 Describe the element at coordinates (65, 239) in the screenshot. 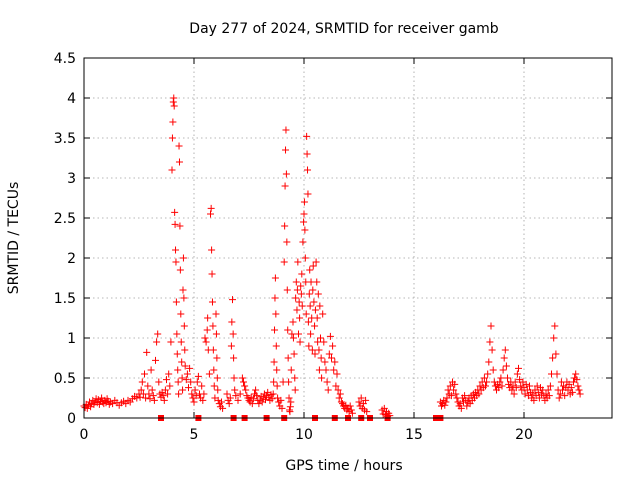

I see `y-tick-labels: 0 0.5 1 1.5 2 2.5 3 3.5 4 4.5` at that location.